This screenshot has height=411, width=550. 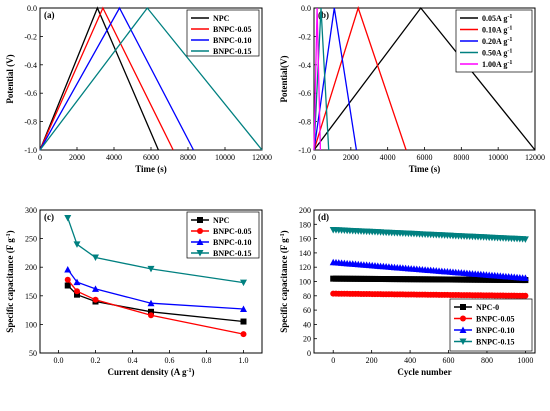 What do you see at coordinates (487, 307) in the screenshot?
I see `legend-label: NPC-0` at bounding box center [487, 307].